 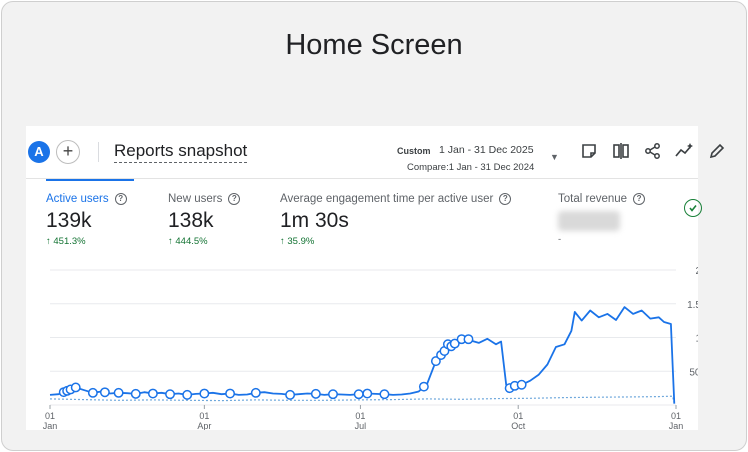 What do you see at coordinates (696, 271) in the screenshot?
I see `y-tick-label: 2k` at bounding box center [696, 271].